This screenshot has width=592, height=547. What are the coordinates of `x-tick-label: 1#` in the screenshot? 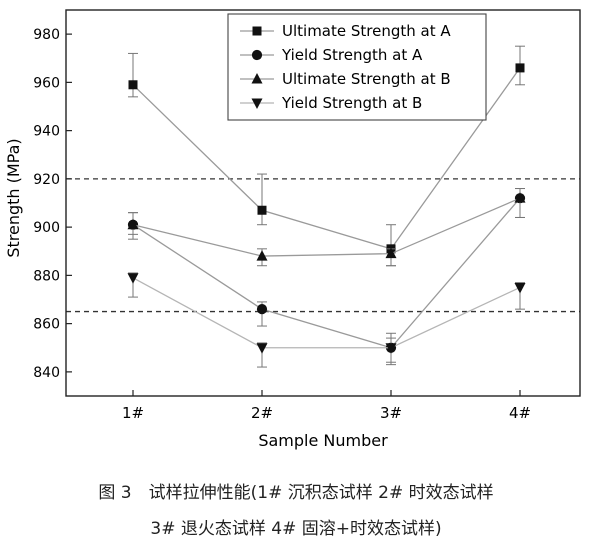 It's located at (133, 413).